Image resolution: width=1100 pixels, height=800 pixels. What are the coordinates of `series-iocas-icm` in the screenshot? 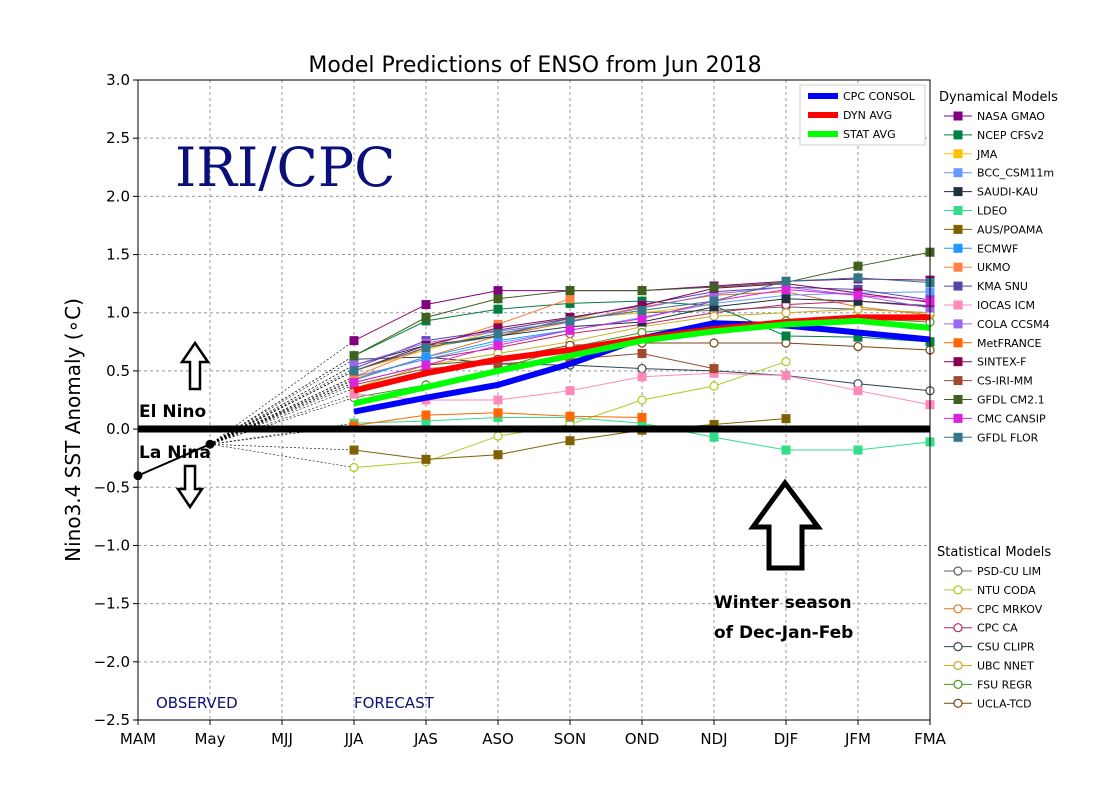 It's located at (572, 406).